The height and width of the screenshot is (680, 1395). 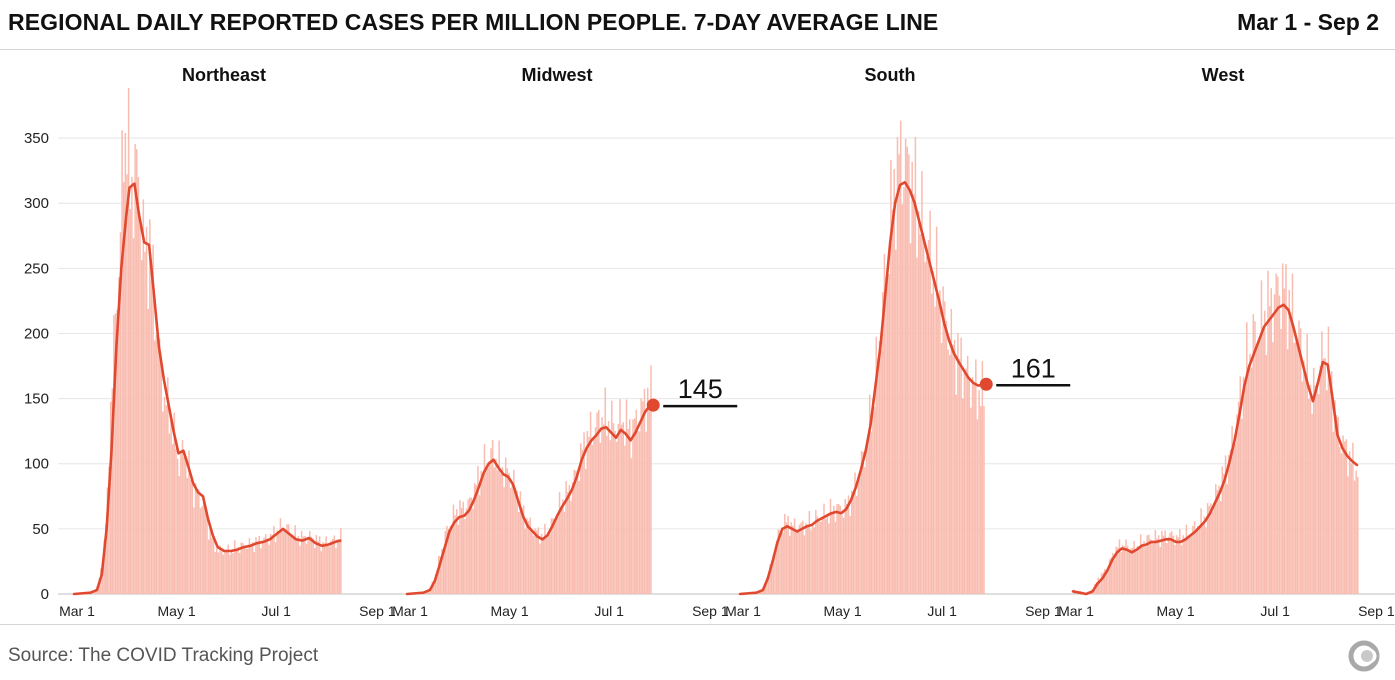 What do you see at coordinates (36, 399) in the screenshot?
I see `y-tick-label: 150` at bounding box center [36, 399].